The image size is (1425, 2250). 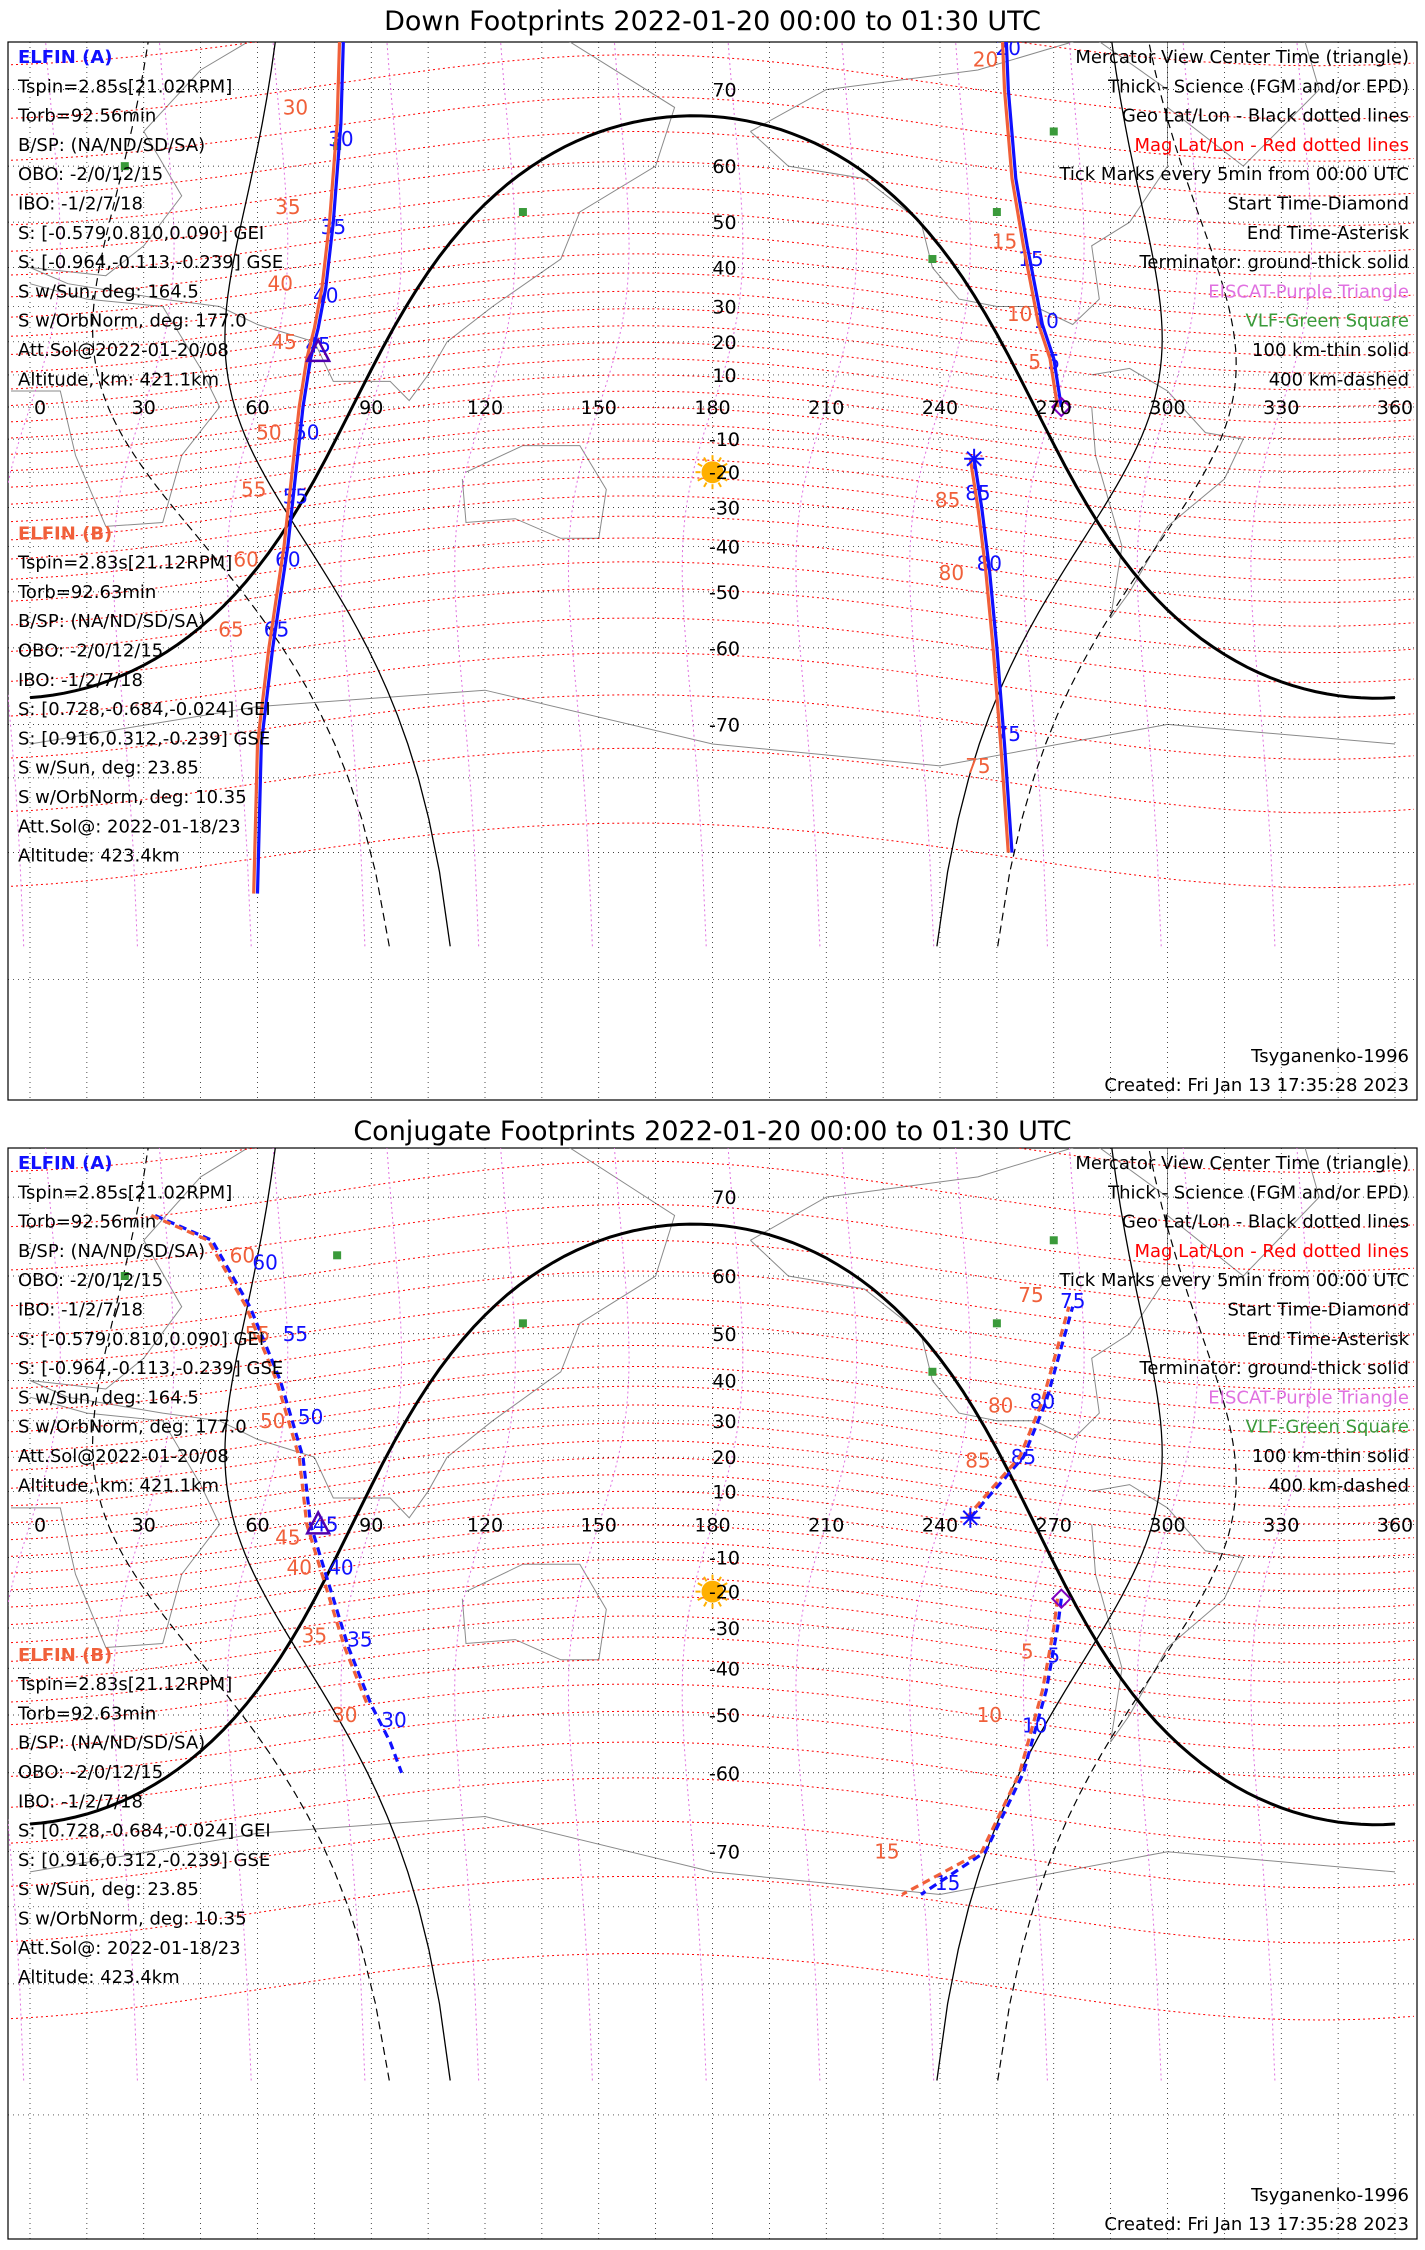 I want to click on elfin-b-info-line: Torb=92.63min, so click(x=86, y=1713).